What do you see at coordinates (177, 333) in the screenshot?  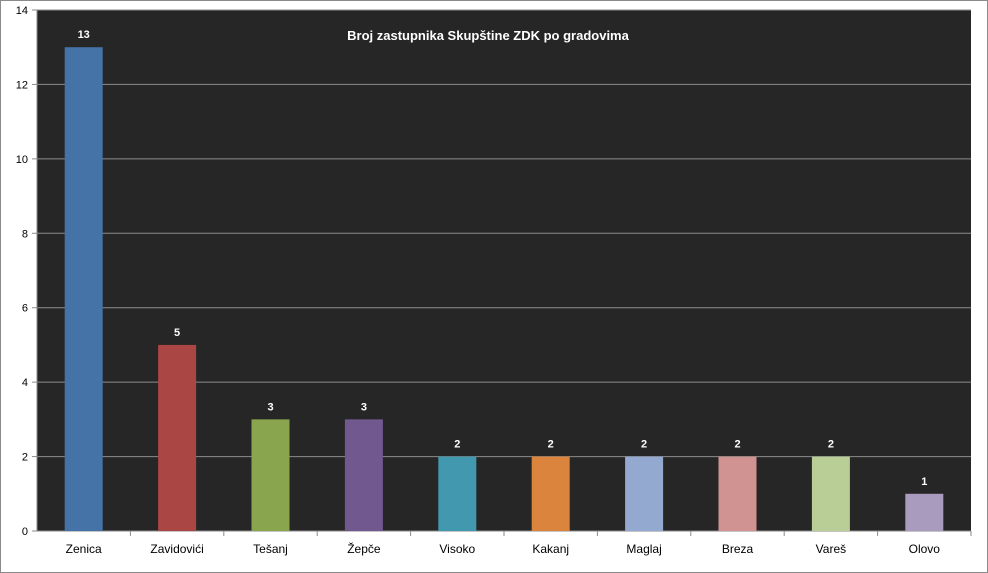 I see `data-label: 5` at bounding box center [177, 333].